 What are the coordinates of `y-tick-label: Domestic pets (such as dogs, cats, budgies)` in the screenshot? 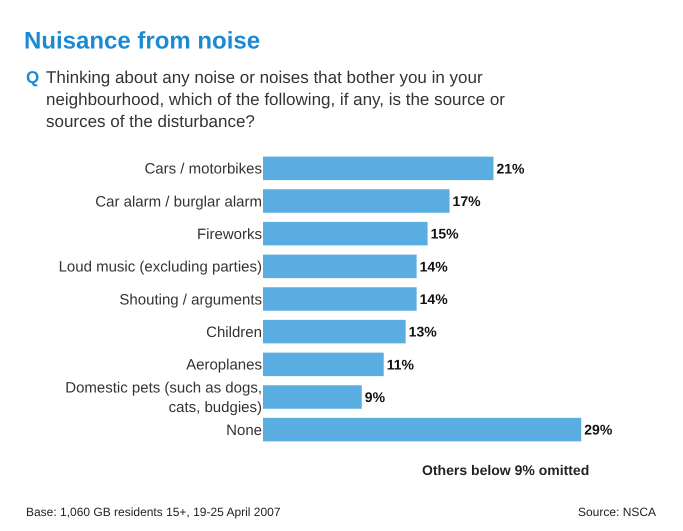 It's located at (163, 398).